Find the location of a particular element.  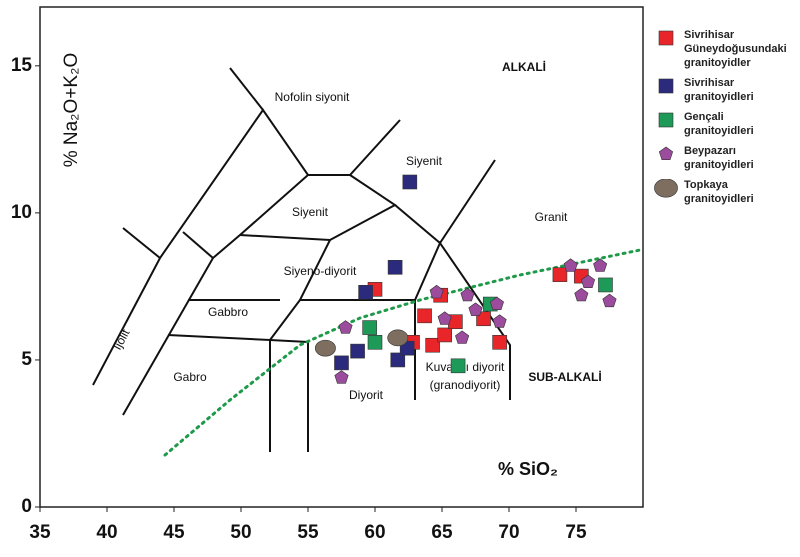

y-tick-label: 5 is located at coordinates (26, 359).